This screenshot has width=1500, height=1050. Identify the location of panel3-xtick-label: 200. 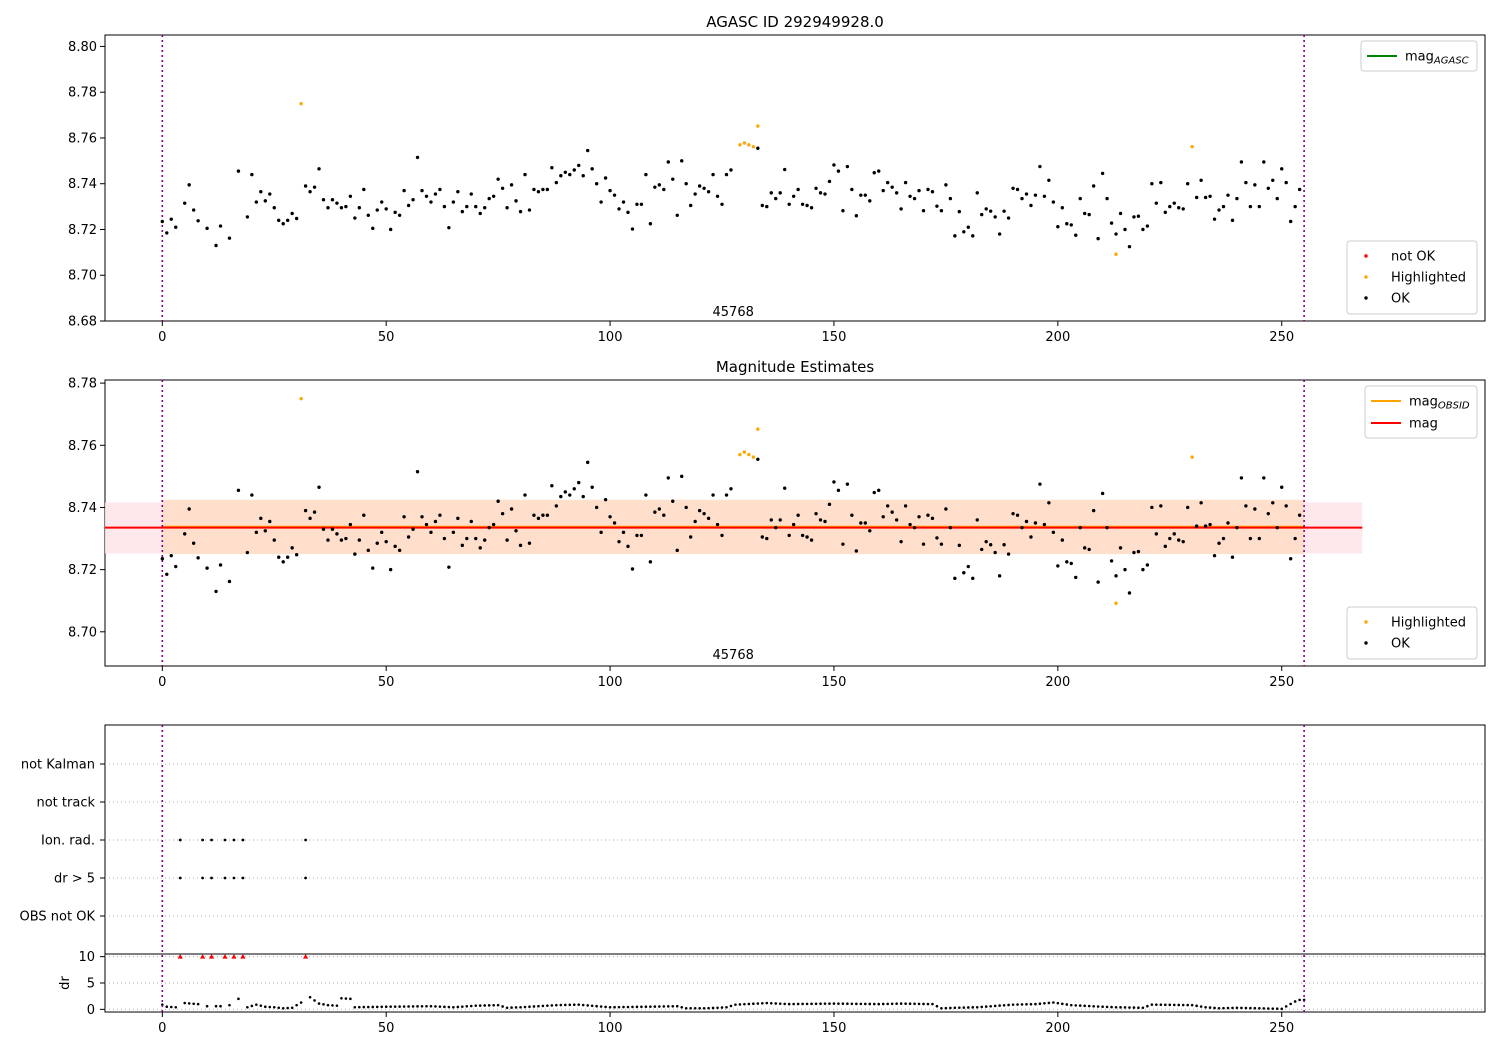
(1057, 1028).